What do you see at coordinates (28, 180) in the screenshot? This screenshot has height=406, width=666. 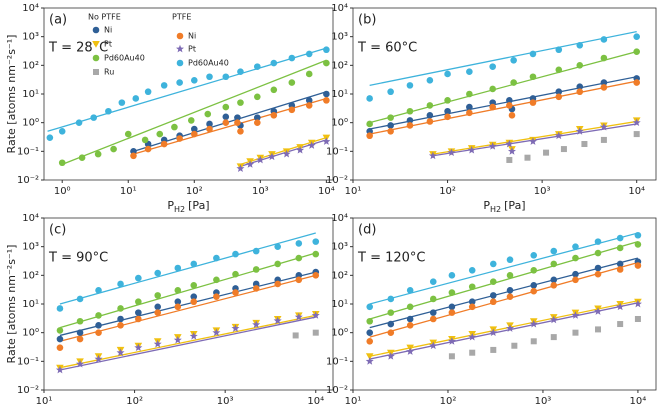 I see `y-tick-label: 10⁻²` at bounding box center [28, 180].